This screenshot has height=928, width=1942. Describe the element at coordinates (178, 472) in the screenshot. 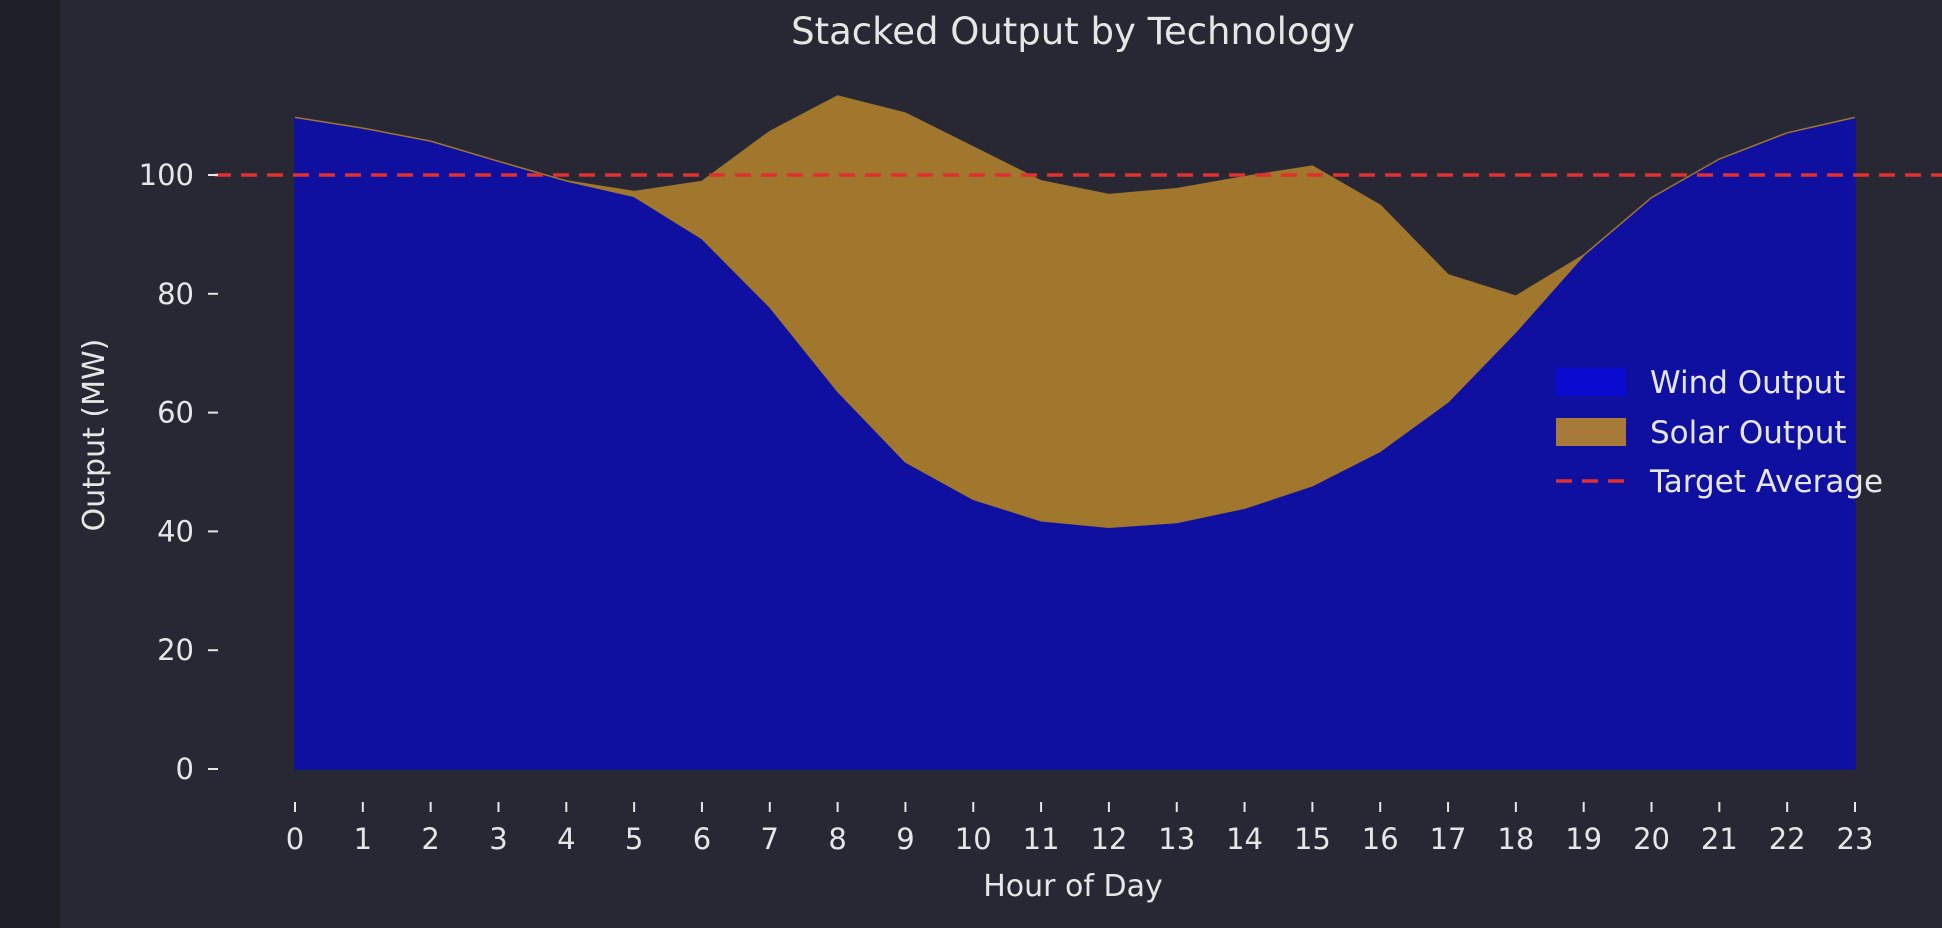

I see `y-axis: 0 20 40 60 80 100` at that location.